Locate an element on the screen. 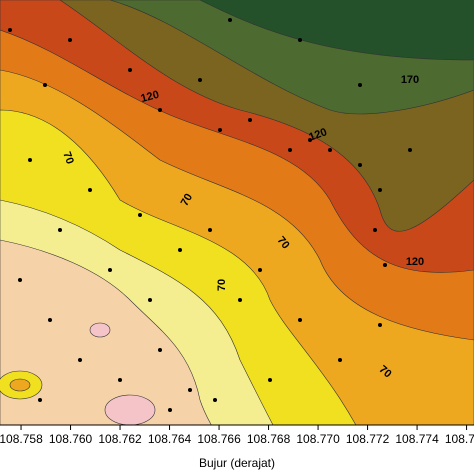  x-tick-label: 108.762 is located at coordinates (120, 439).